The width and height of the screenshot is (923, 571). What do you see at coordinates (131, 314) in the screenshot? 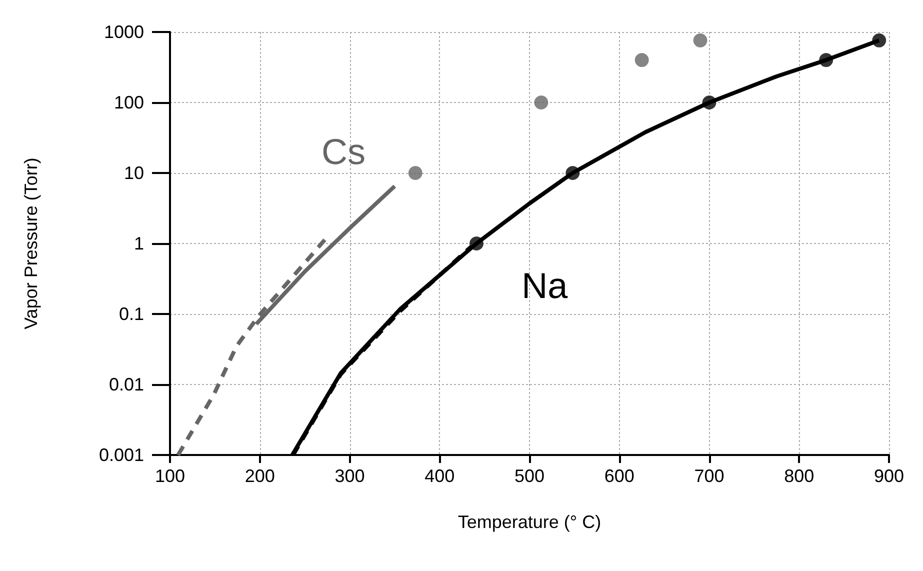
I see `y-tick-label: 0.1` at bounding box center [131, 314].